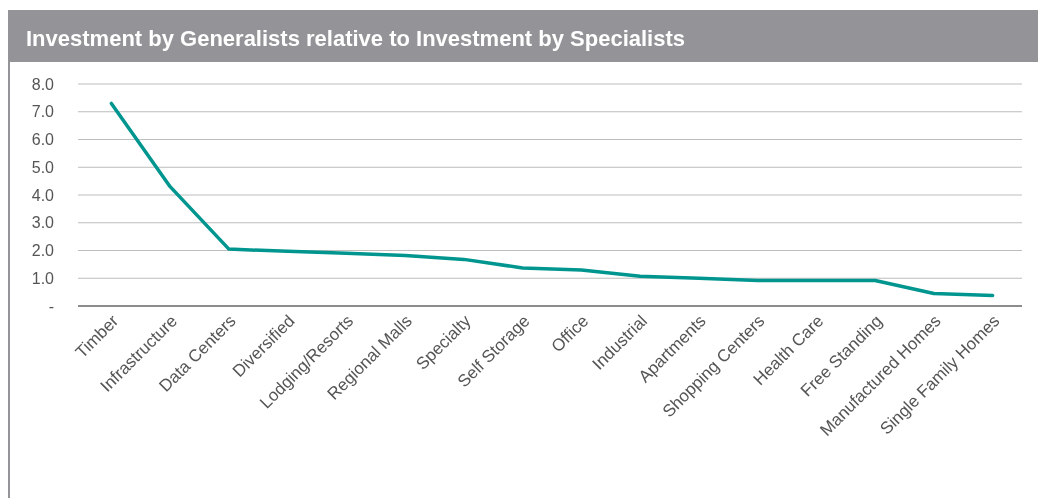 The height and width of the screenshot is (498, 1041). Describe the element at coordinates (43, 195) in the screenshot. I see `y-tick-label: 4.0` at that location.